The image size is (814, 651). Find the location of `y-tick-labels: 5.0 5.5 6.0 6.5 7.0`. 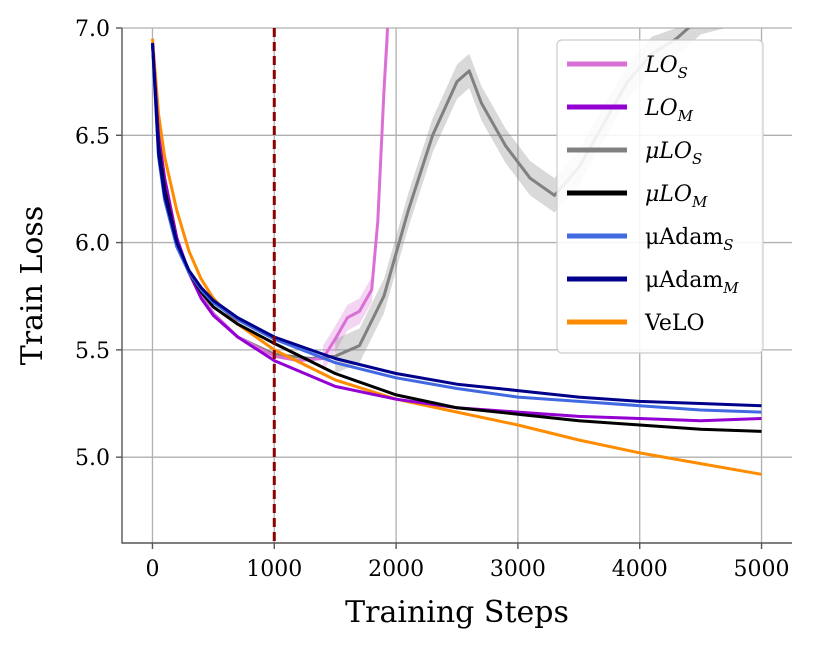

y-tick-labels: 5.0 5.5 6.0 6.5 7.0 is located at coordinates (98, 244).